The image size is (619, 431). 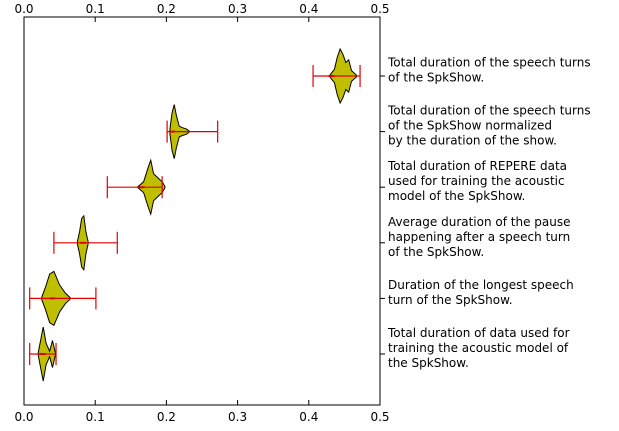 What do you see at coordinates (470, 126) in the screenshot?
I see `category-label: of the SpkShow normalized` at bounding box center [470, 126].